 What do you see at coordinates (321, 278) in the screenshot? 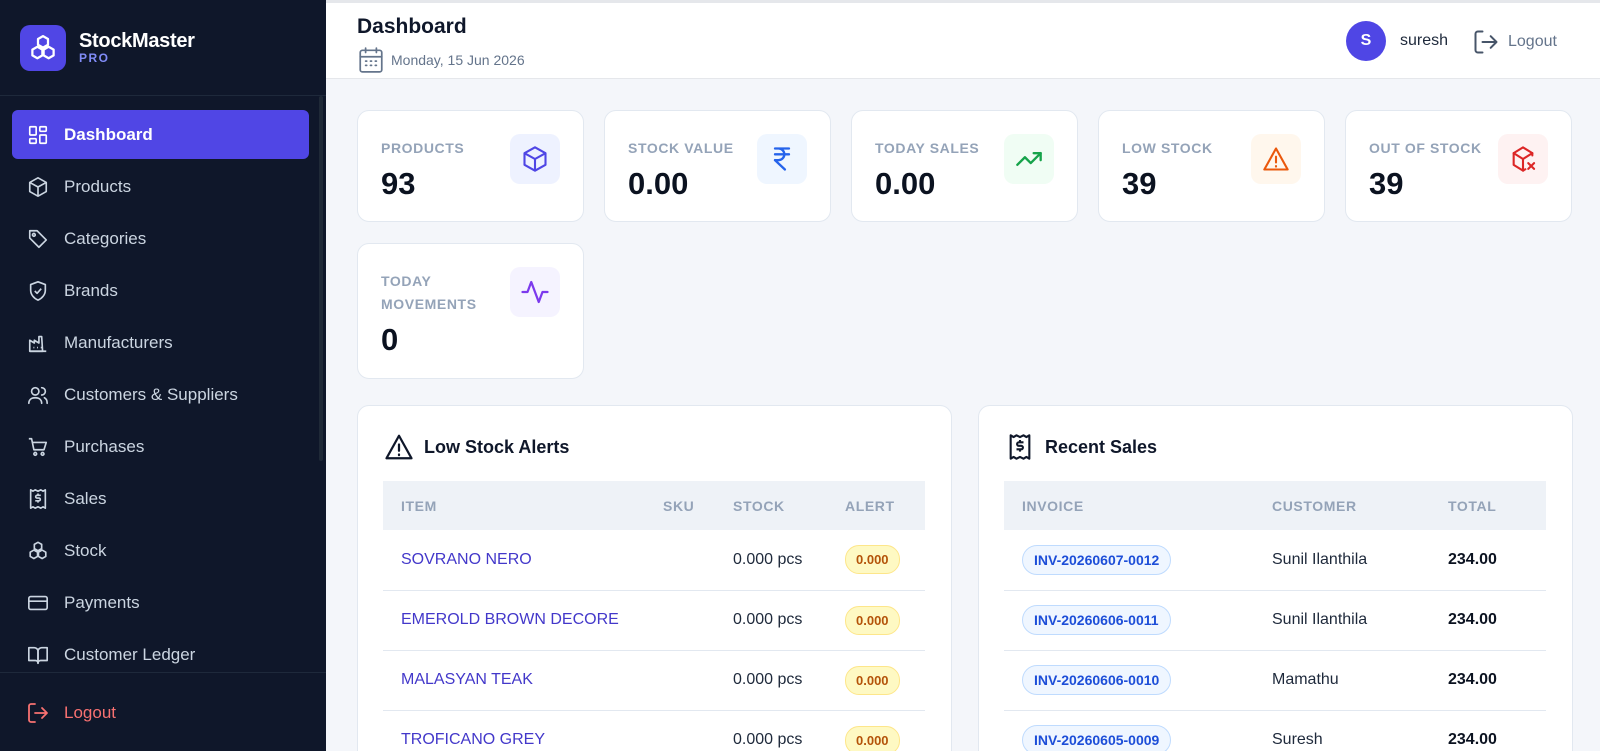
I see `sidebar-scrollbar` at bounding box center [321, 278].